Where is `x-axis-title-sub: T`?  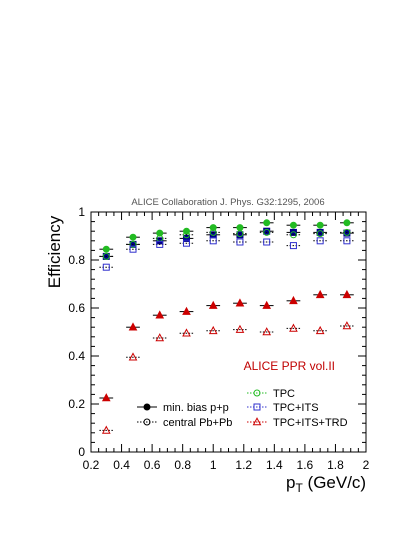 x-axis-title-sub: T is located at coordinates (299, 488).